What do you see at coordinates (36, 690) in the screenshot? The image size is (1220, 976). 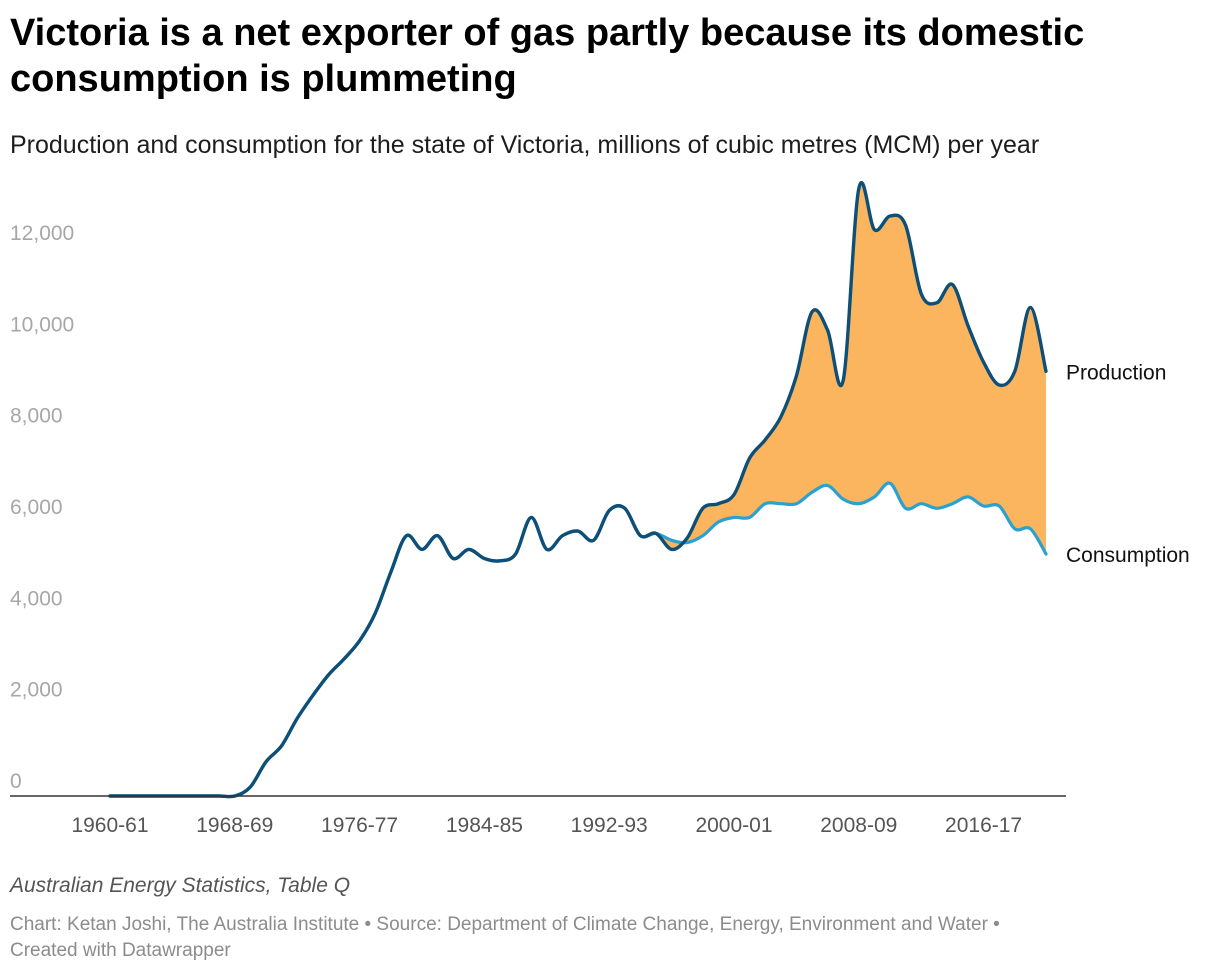 I see `y-tick-label: 2,000` at bounding box center [36, 690].